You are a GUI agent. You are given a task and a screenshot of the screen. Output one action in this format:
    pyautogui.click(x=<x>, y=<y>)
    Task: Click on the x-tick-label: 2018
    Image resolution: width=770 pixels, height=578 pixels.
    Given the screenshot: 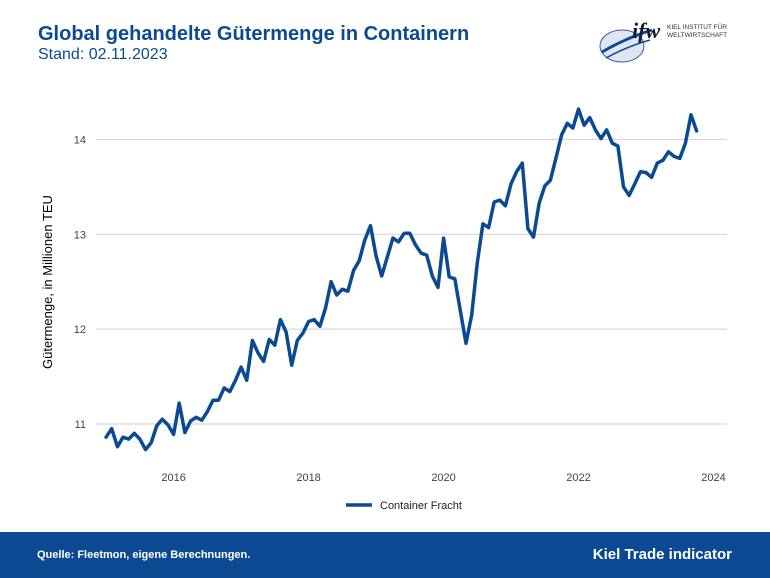 What is the action you would take?
    pyautogui.click(x=308, y=478)
    